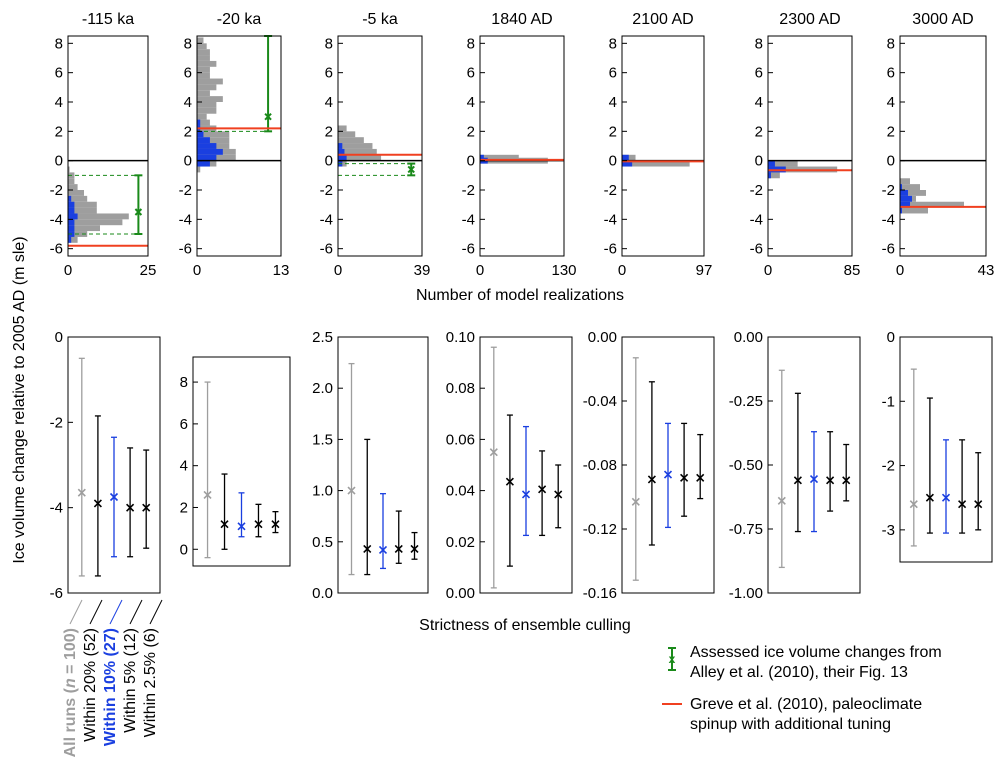 This screenshot has width=996, height=780. What do you see at coordinates (322, 388) in the screenshot?
I see `y-tick-label: 2.0` at bounding box center [322, 388].